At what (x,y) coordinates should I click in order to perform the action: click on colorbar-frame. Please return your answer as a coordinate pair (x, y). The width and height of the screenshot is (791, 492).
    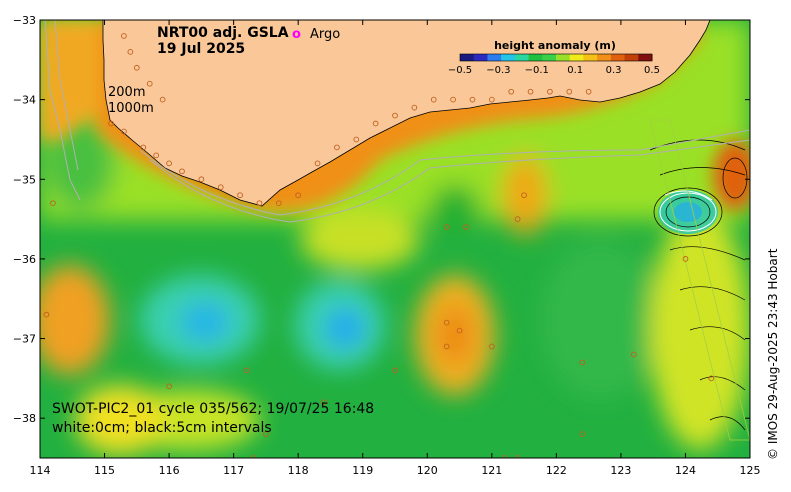
    Looking at the image, I should click on (556, 57).